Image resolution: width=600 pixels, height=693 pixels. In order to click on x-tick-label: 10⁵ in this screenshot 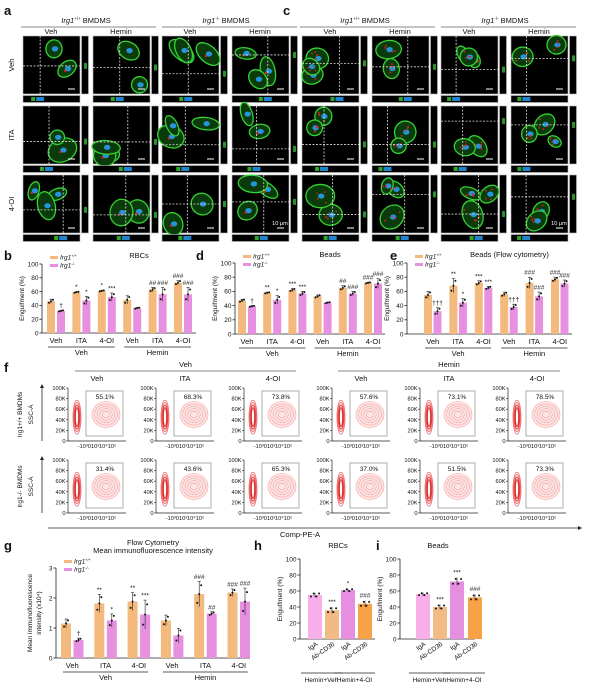, I will do `click(464, 446)`.